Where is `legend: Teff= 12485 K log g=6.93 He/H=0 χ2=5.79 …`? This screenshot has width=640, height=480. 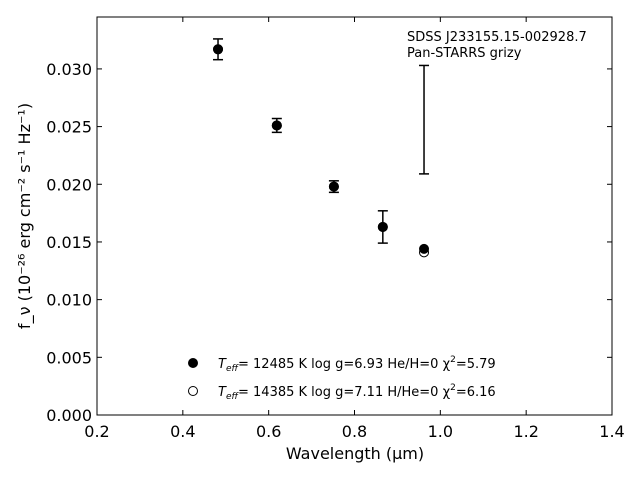 legend: Teff= 12485 K log g=6.93 He/H=0 χ2=5.79 … is located at coordinates (342, 378).